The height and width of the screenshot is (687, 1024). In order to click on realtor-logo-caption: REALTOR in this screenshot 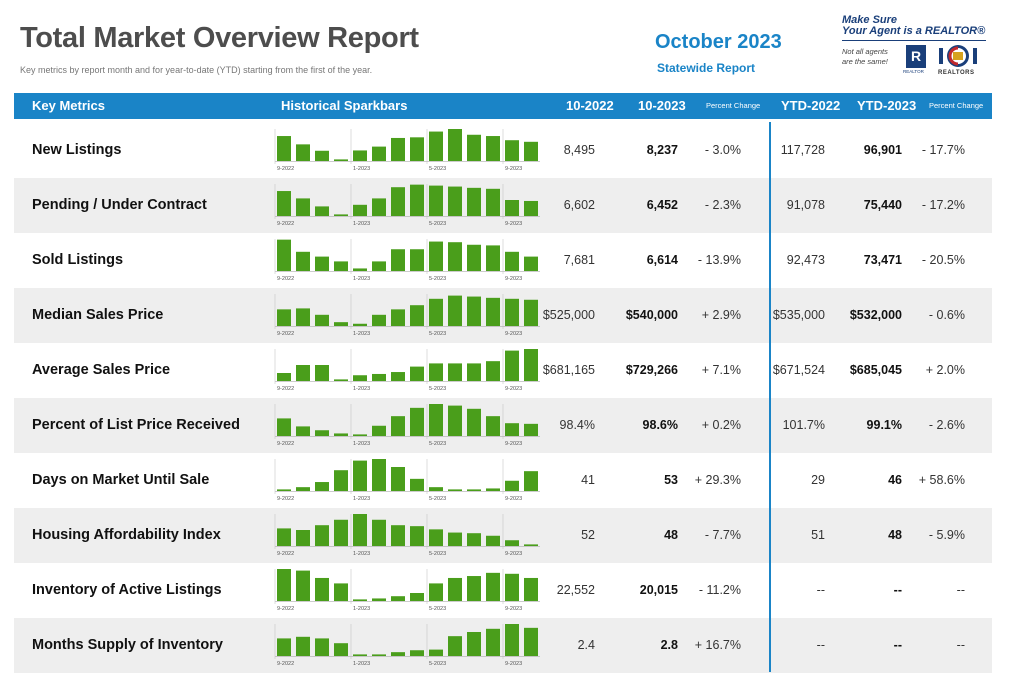, I will do `click(913, 71)`.